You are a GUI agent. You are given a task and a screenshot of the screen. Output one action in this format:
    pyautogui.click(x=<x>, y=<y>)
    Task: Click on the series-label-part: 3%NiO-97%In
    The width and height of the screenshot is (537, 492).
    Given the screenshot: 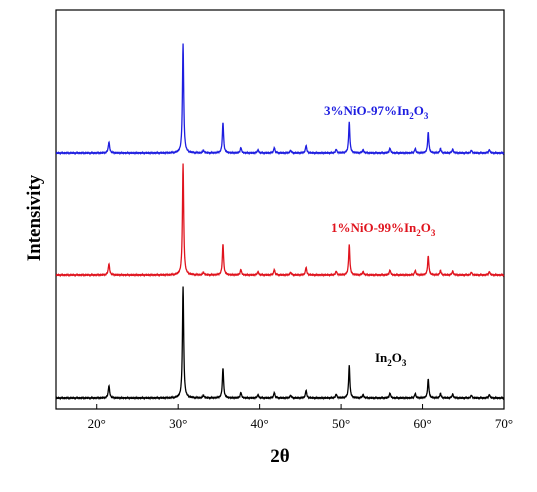 What is the action you would take?
    pyautogui.click(x=367, y=110)
    